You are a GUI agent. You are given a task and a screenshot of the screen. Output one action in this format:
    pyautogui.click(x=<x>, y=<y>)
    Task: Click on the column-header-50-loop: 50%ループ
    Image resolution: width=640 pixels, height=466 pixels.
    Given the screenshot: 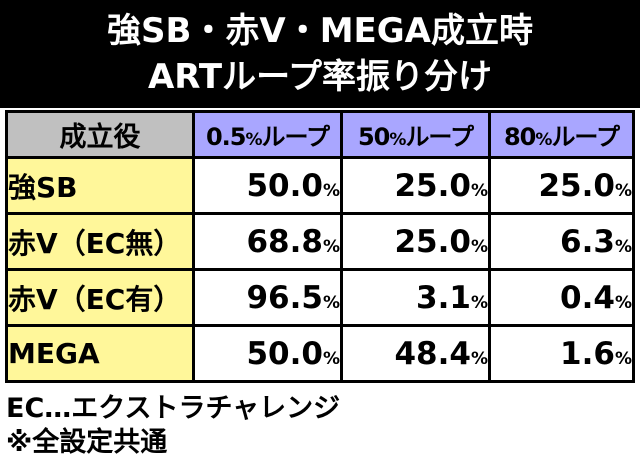 What is the action you would take?
    pyautogui.click(x=415, y=134)
    